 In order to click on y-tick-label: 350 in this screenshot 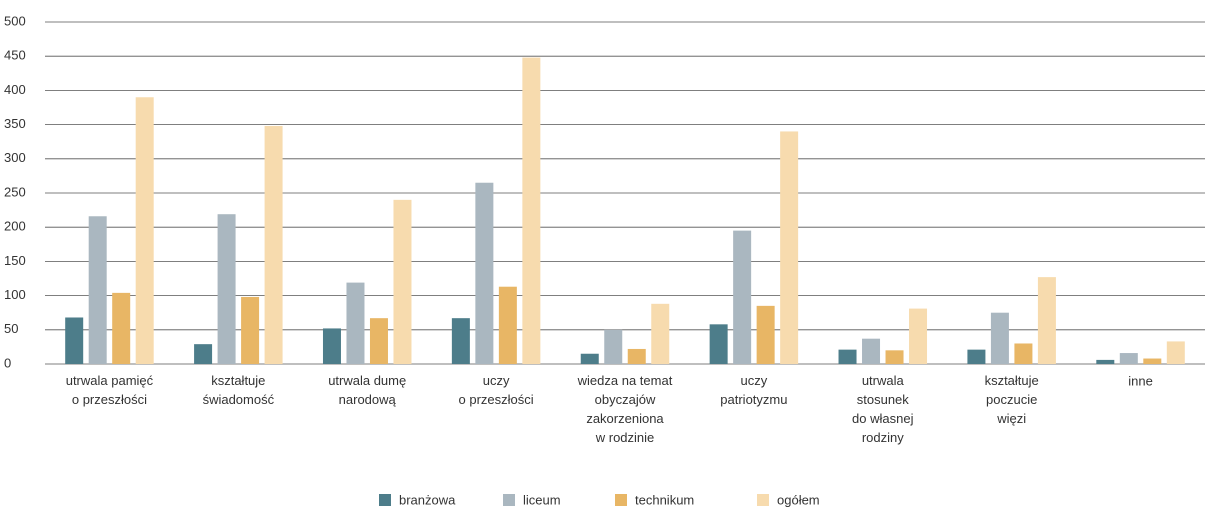, I will do `click(15, 123)`.